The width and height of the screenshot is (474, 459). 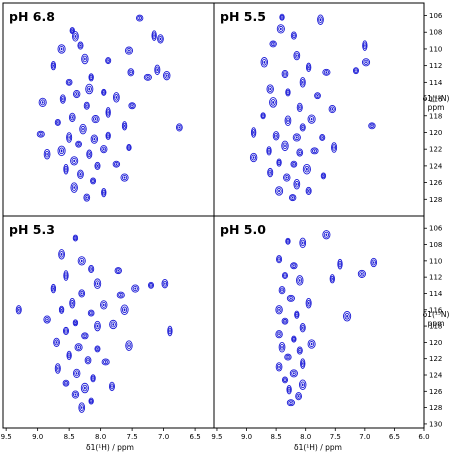 What do you see at coordinates (435, 133) in the screenshot?
I see `y-top-tick-label: 120` at bounding box center [435, 133].